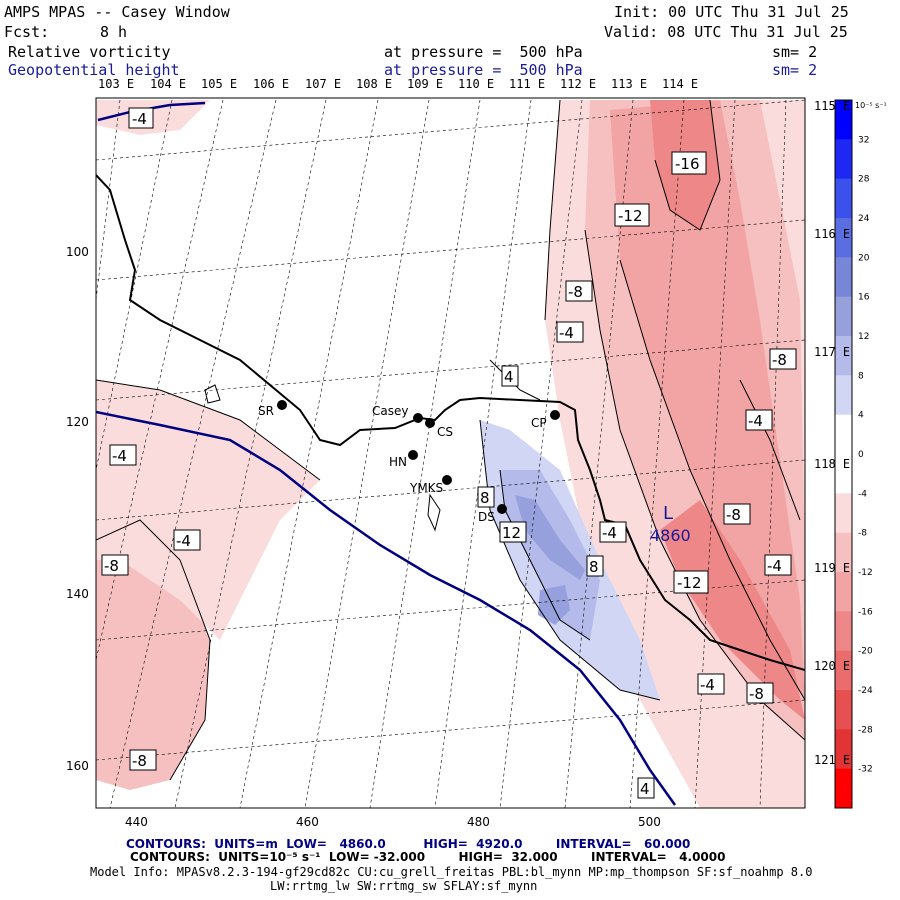 The image size is (900, 900). I want to click on init-time: Init: 00 UTC Thu 31 Jul 25, so click(731, 12).